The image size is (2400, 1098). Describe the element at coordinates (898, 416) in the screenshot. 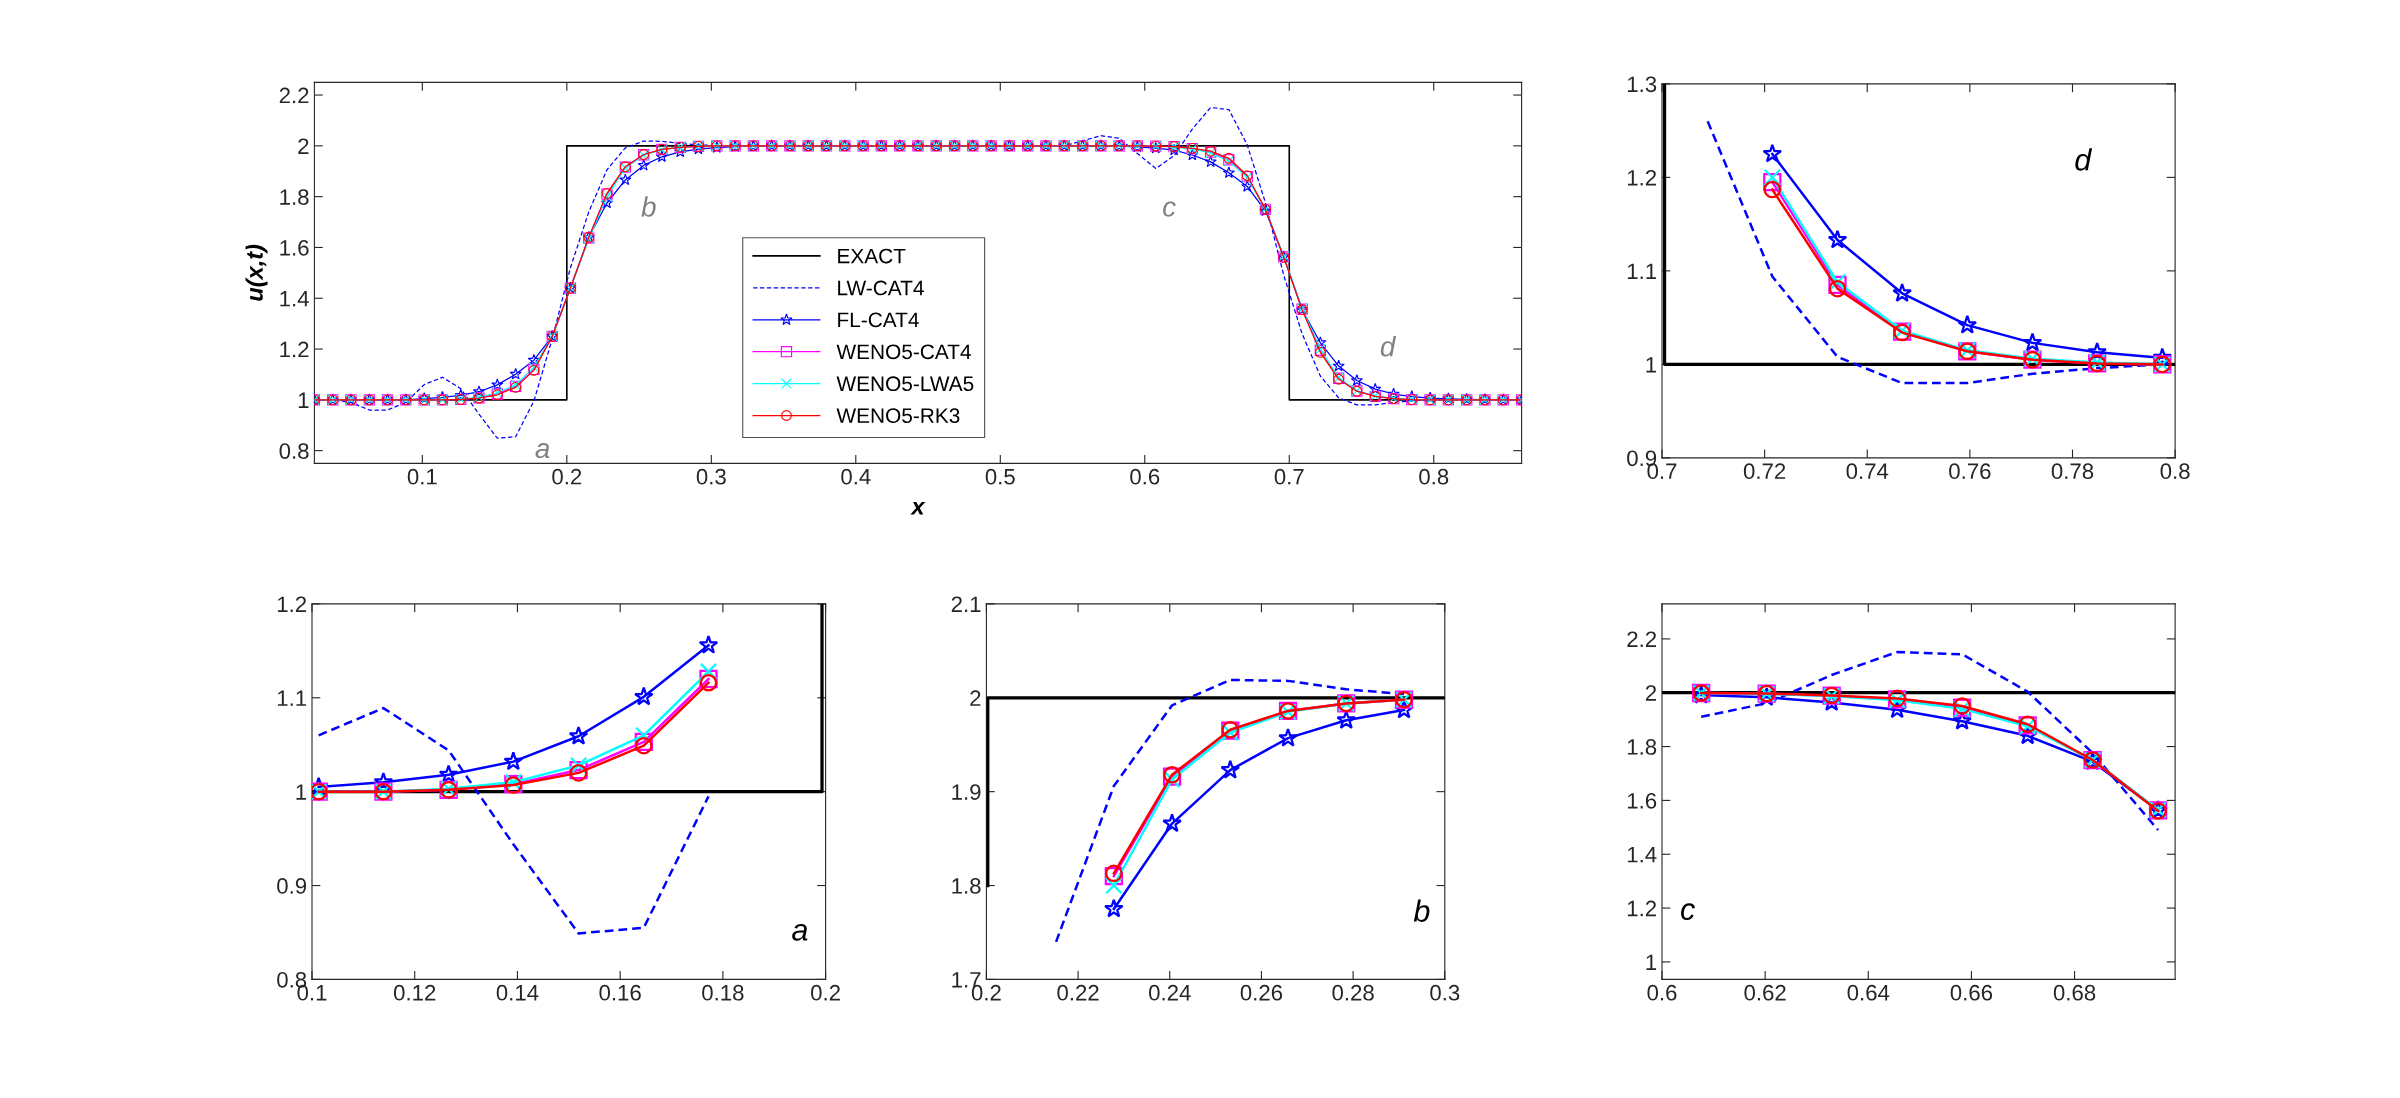

I see `legend-label: WENO5-RK3` at that location.